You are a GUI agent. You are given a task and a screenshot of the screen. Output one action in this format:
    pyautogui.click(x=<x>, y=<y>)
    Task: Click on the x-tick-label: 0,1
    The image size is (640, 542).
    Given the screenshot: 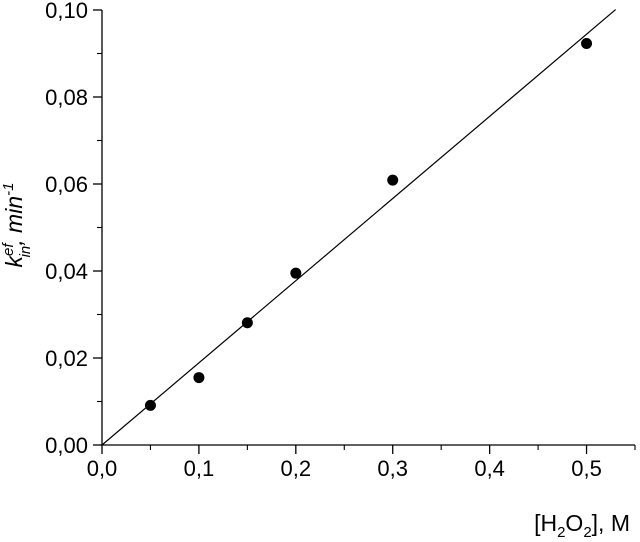 What is the action you would take?
    pyautogui.click(x=199, y=468)
    